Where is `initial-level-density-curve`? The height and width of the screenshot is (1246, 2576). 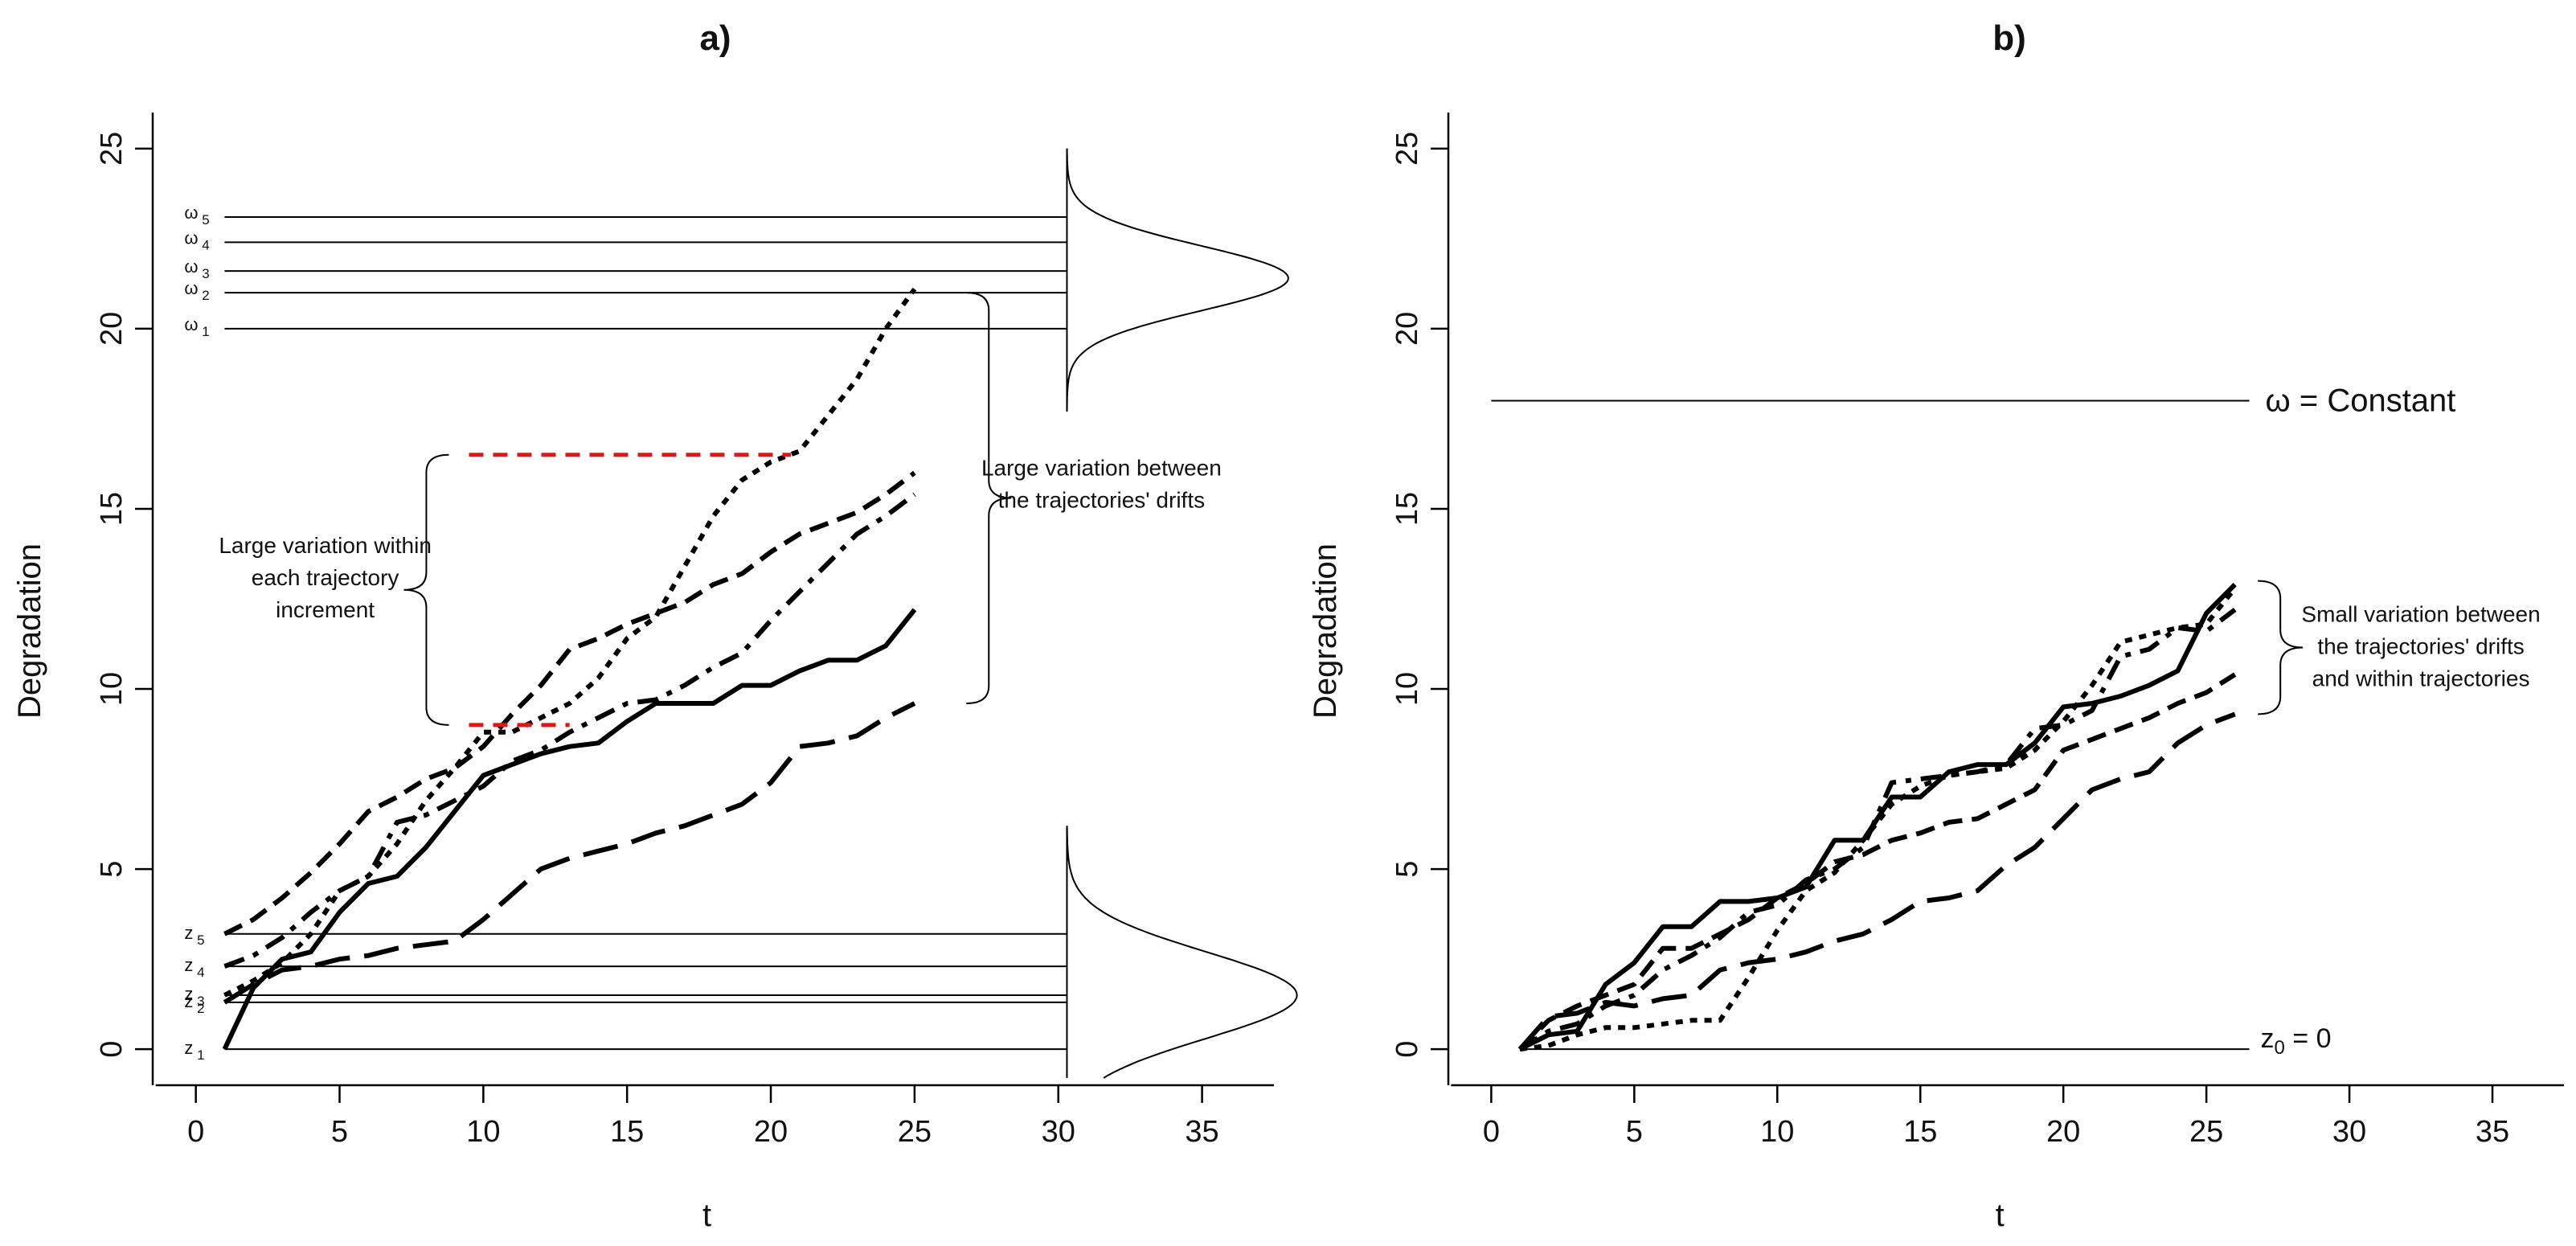
initial-level-density-curve is located at coordinates (1182, 952).